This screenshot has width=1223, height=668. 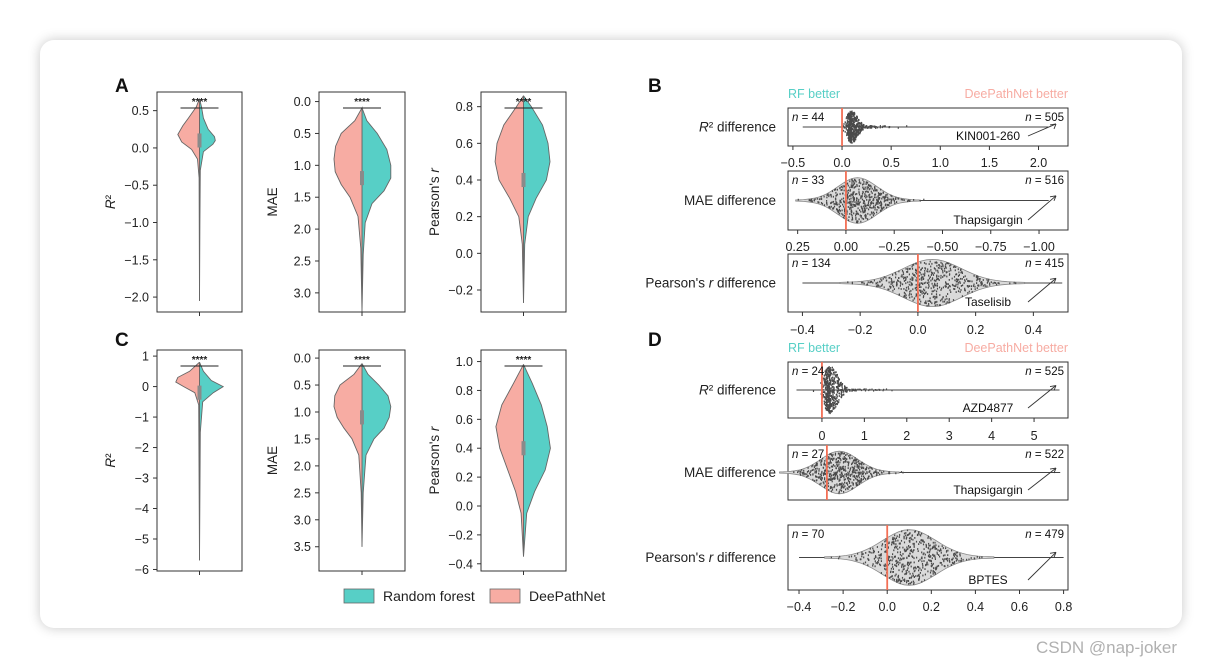 What do you see at coordinates (808, 181) in the screenshot?
I see `n-rf-better: n = 33` at bounding box center [808, 181].